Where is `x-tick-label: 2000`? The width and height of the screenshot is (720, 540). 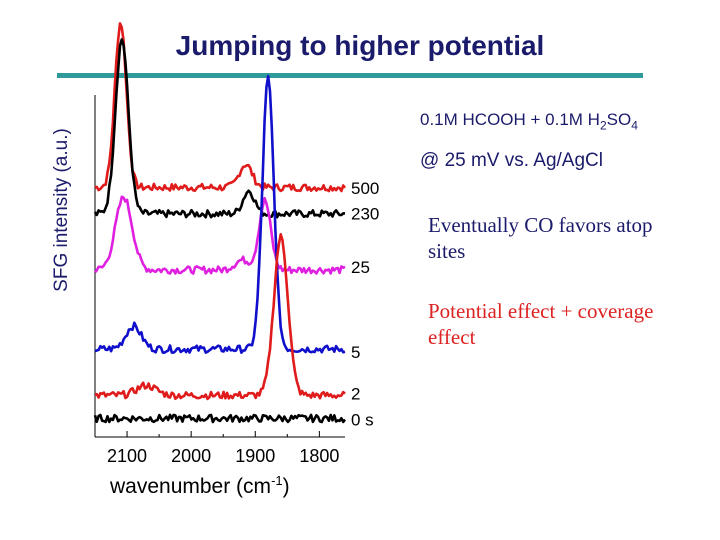 x-tick-label: 2000 is located at coordinates (191, 456).